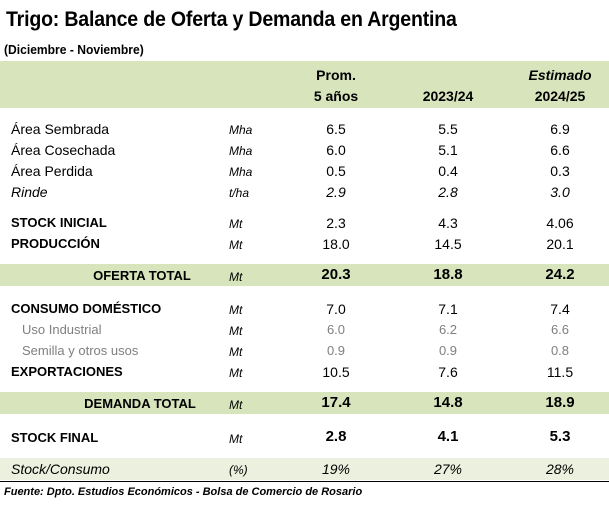 Image resolution: width=609 pixels, height=505 pixels. Describe the element at coordinates (336, 129) in the screenshot. I see `value-prom: 6.5` at that location.